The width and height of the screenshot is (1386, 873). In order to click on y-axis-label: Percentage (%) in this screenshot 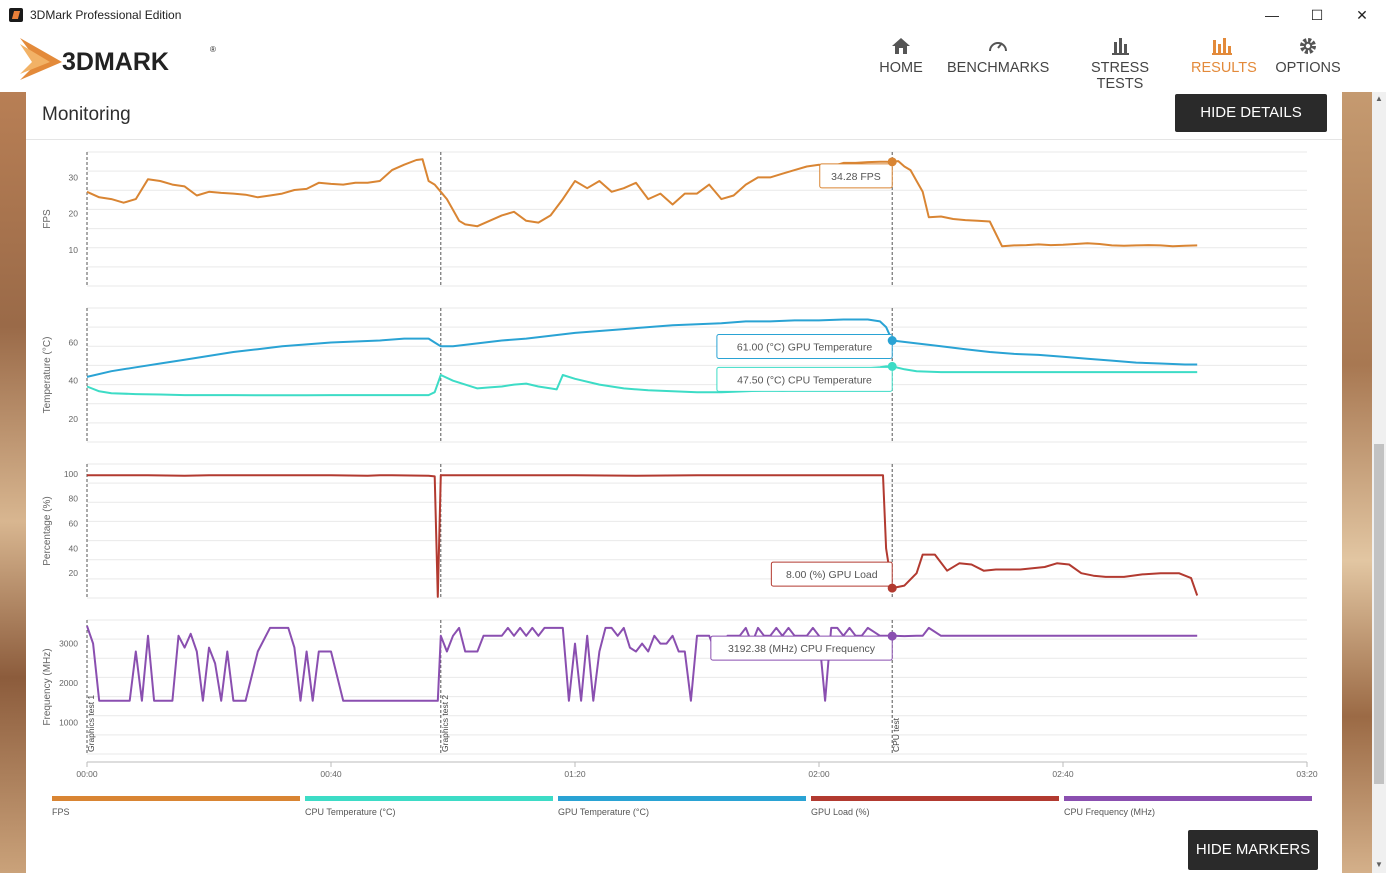, I will do `click(47, 530)`.